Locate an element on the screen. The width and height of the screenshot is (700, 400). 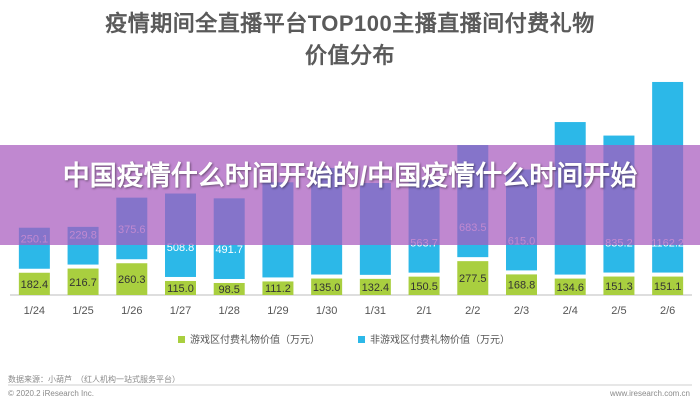
copyright-right: www.iresearch.com.cn is located at coordinates (649, 393).